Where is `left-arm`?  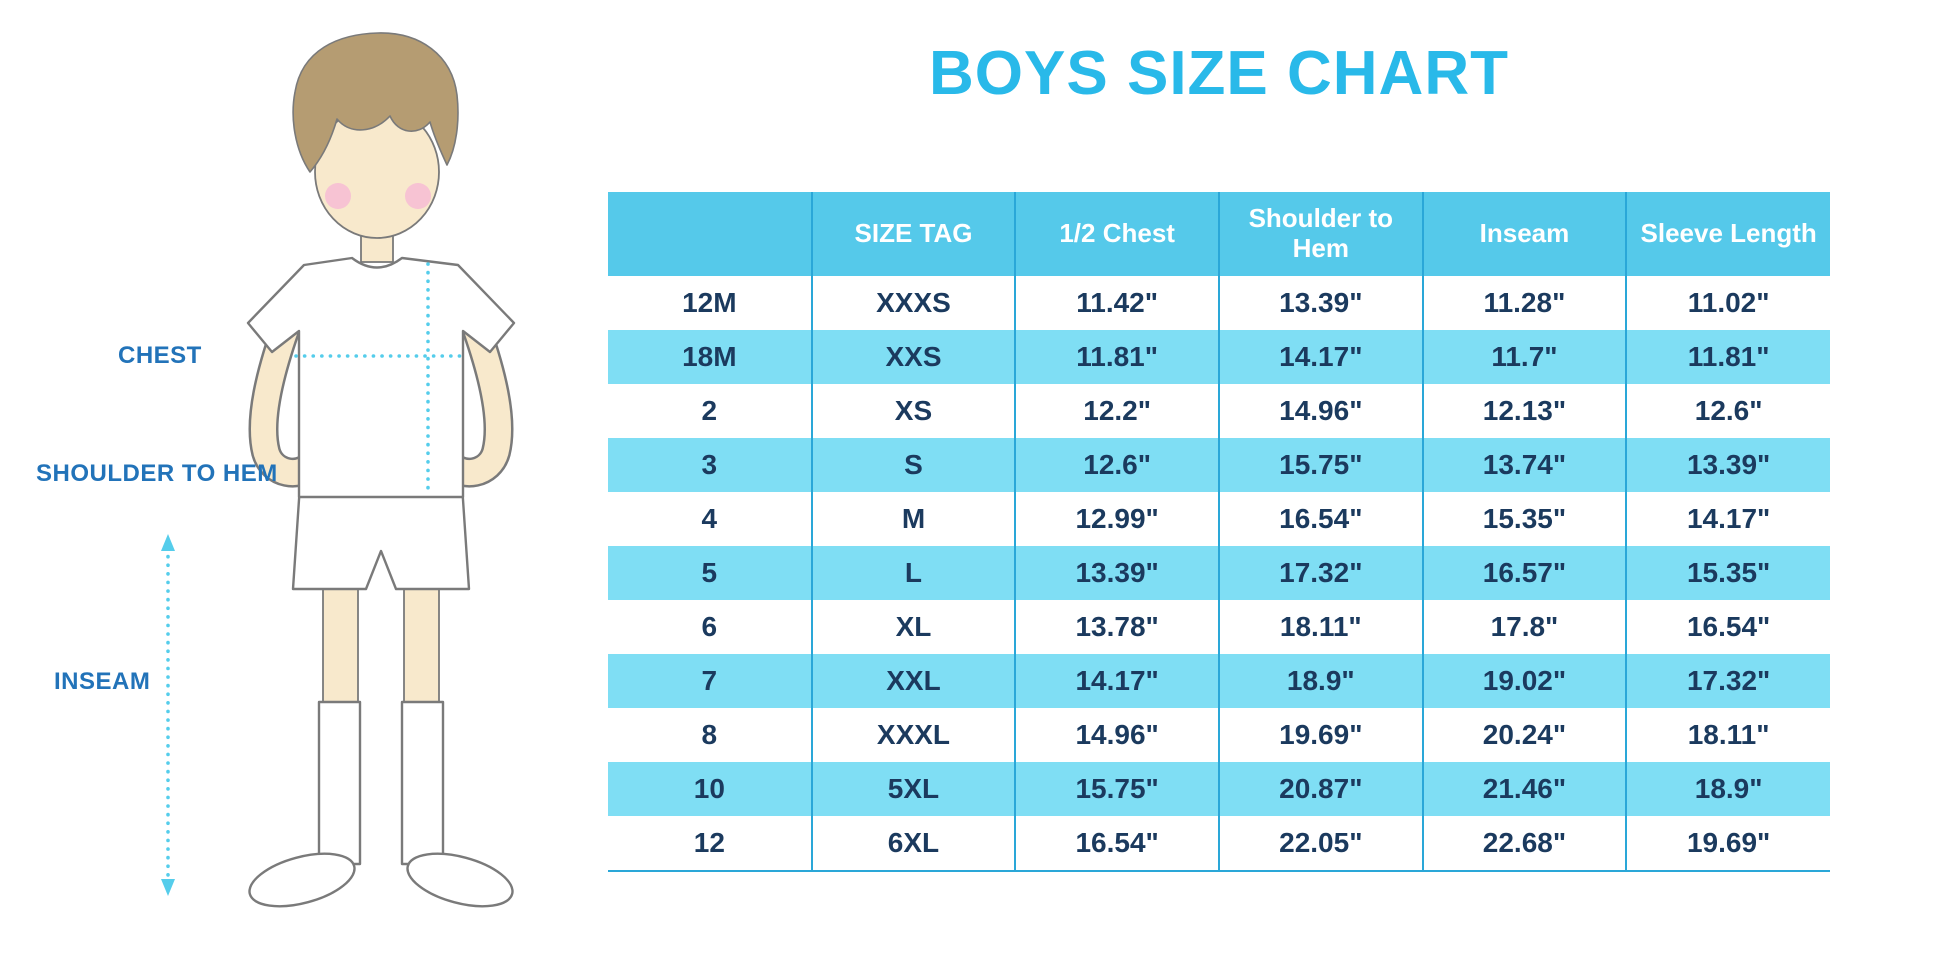 left-arm is located at coordinates (288, 397).